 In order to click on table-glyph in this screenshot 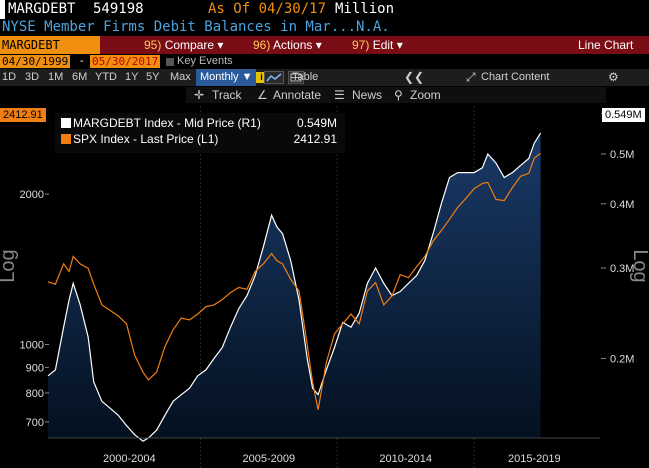, I will do `click(296, 77)`.